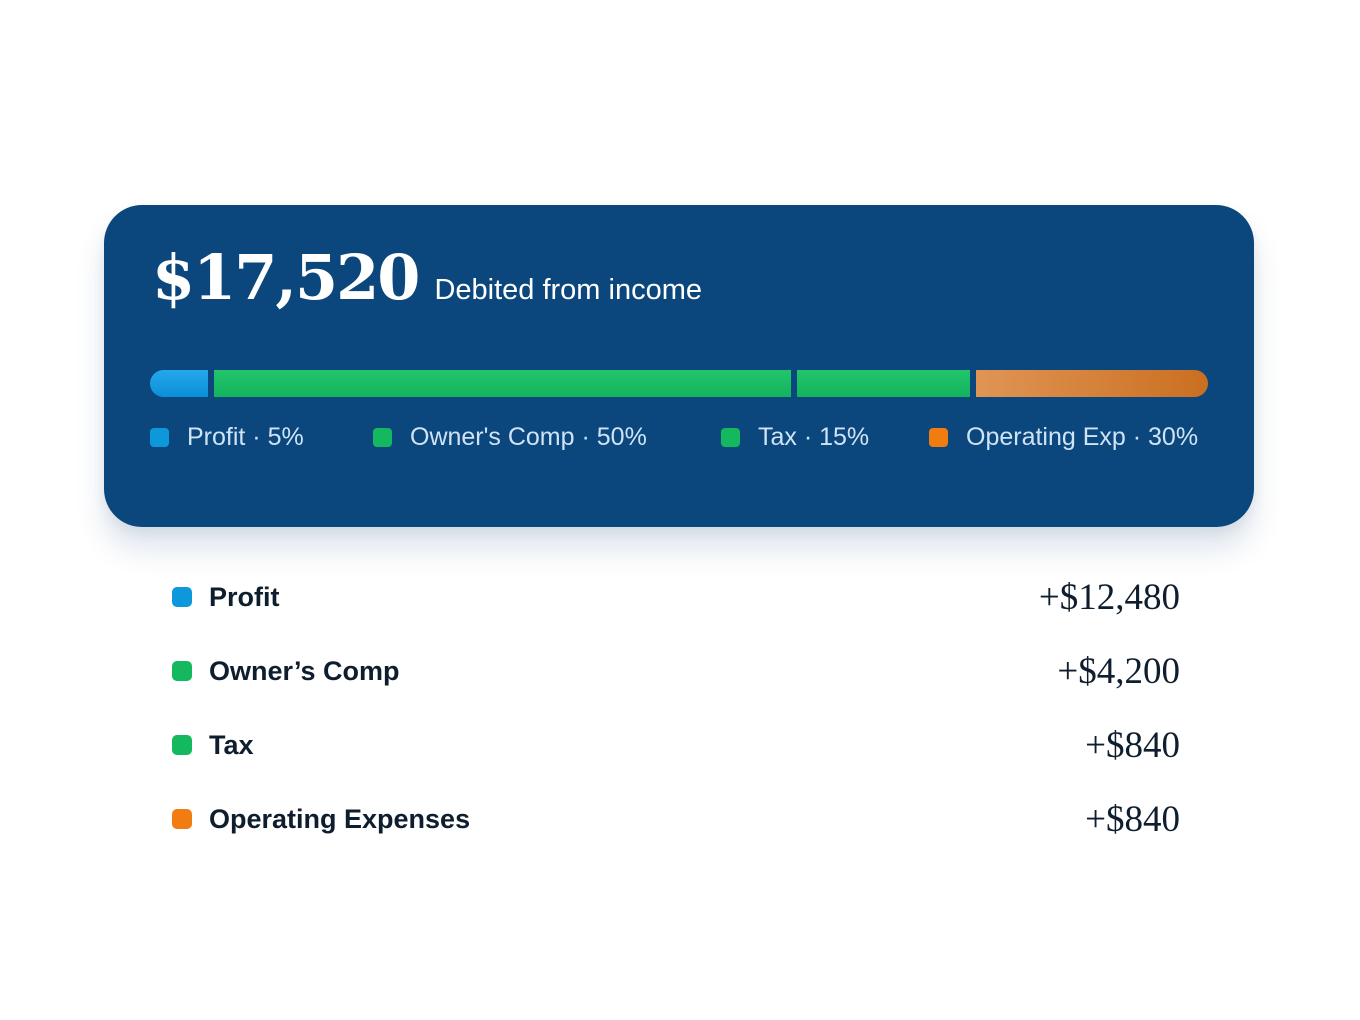 The image size is (1360, 1020). What do you see at coordinates (502, 383) in the screenshot?
I see `allocation-segment-owners-comp` at bounding box center [502, 383].